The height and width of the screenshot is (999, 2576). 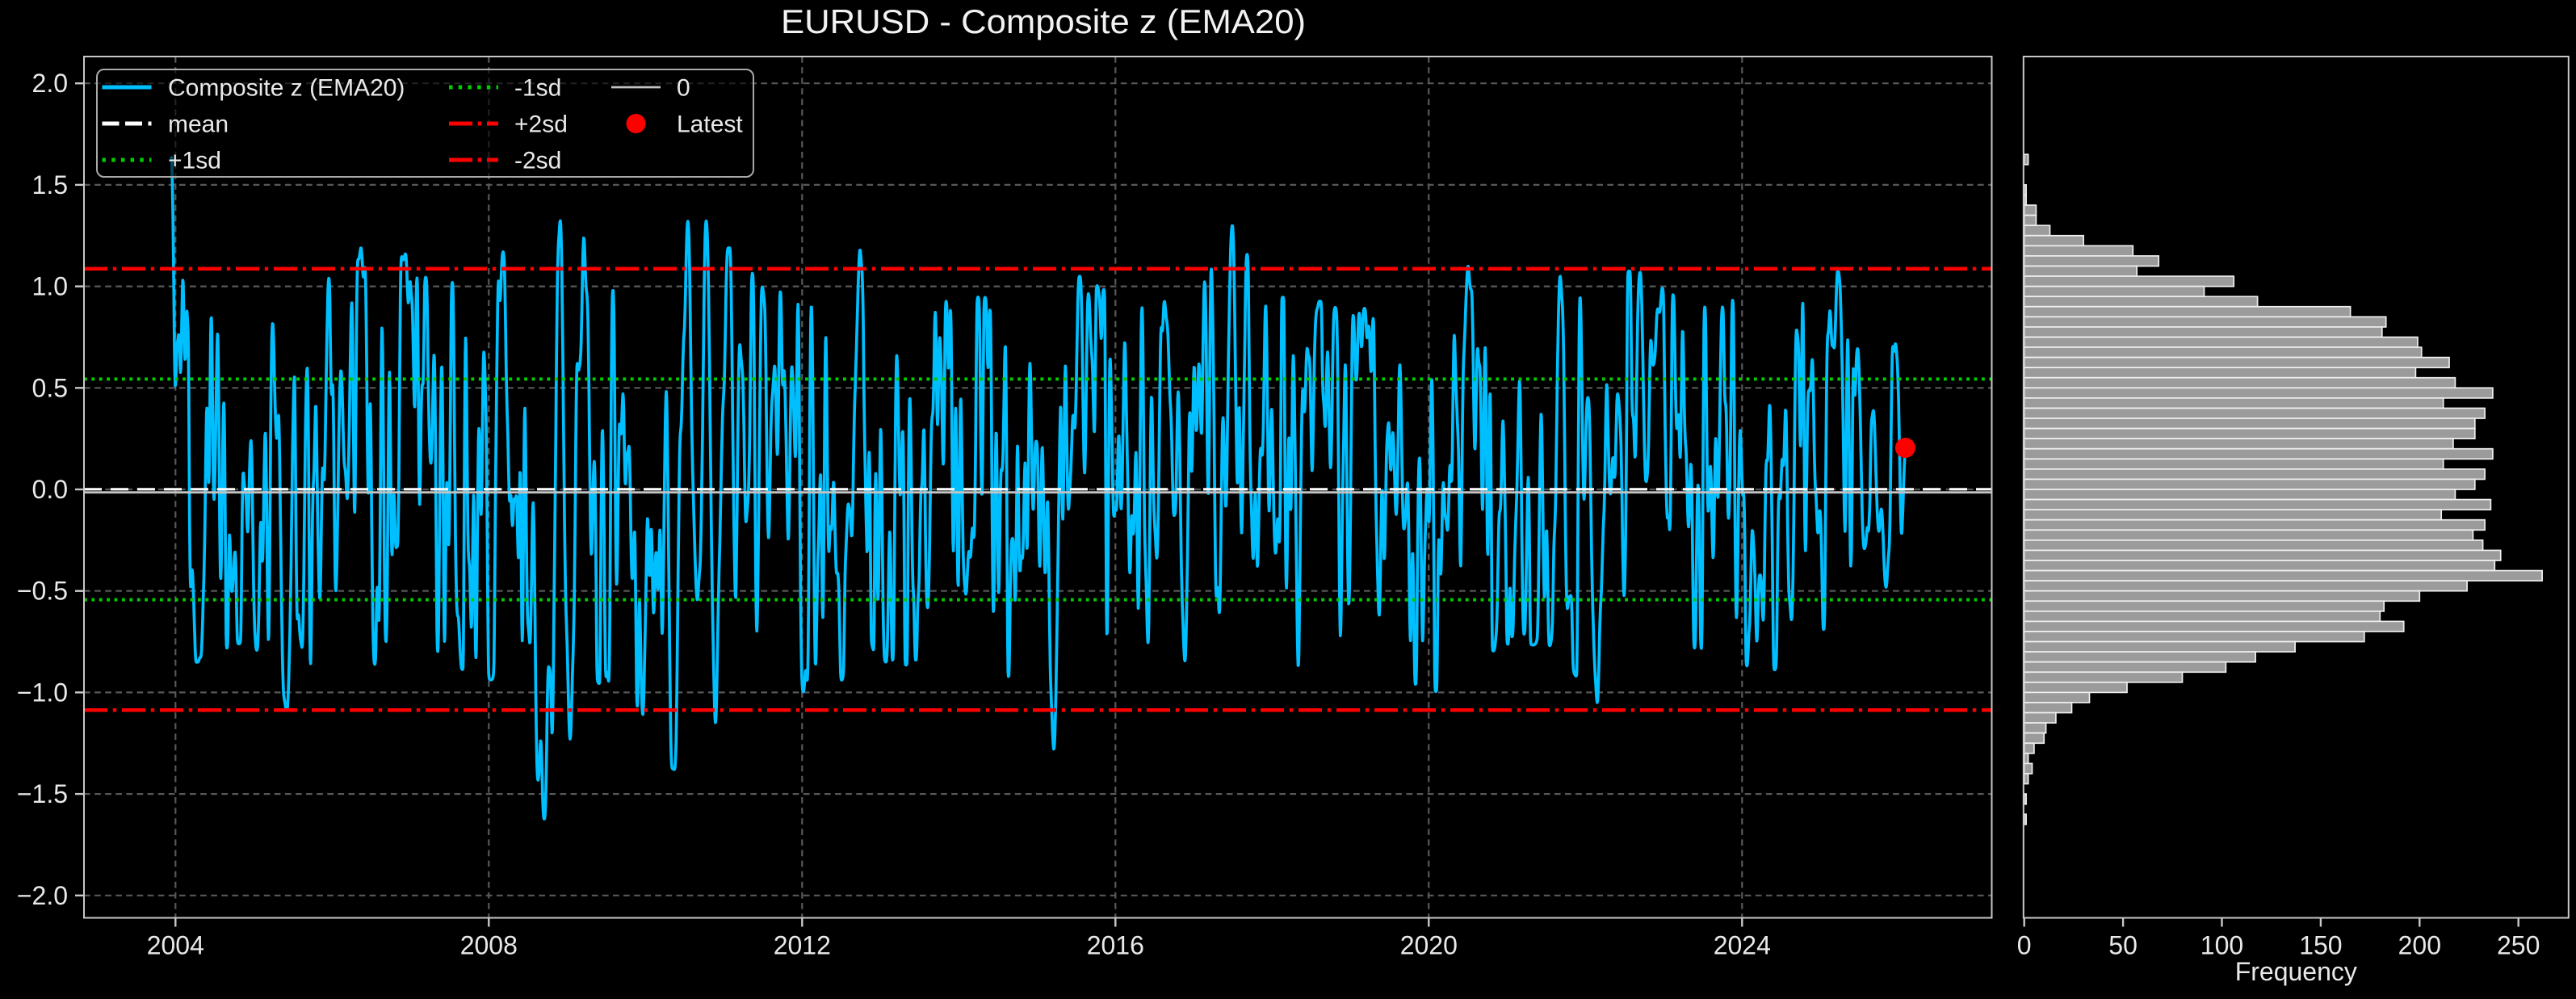 I want to click on svg-text: 250, so click(x=2518, y=945).